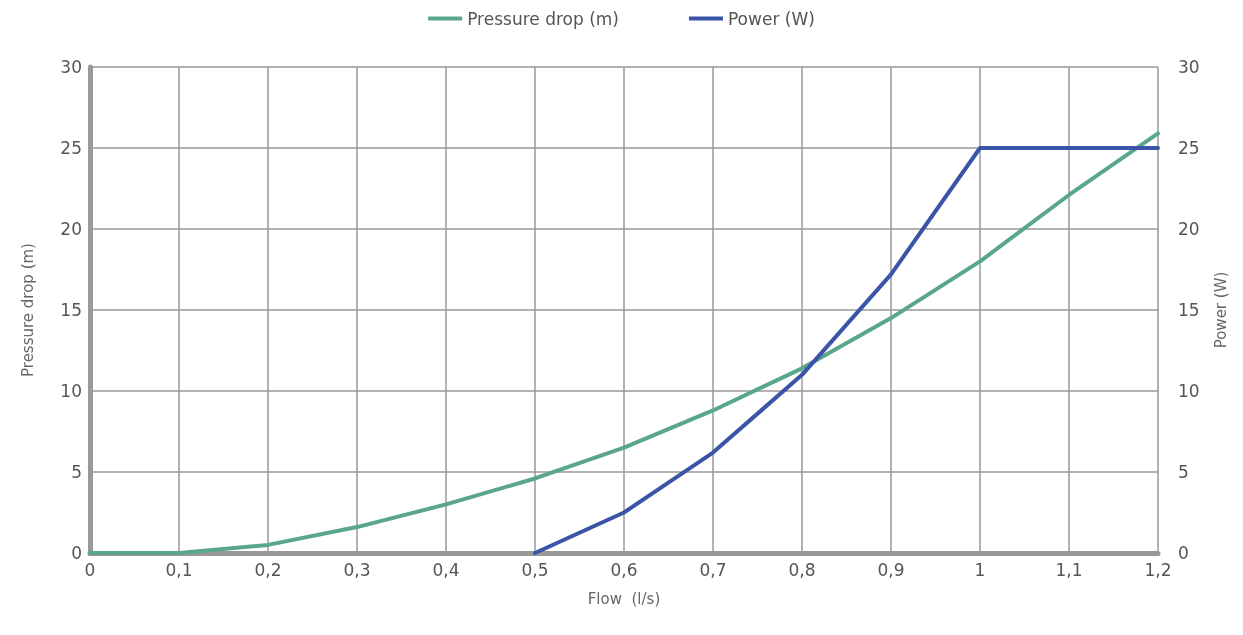 The height and width of the screenshot is (635, 1243). Describe the element at coordinates (1158, 569) in the screenshot. I see `x-tick-label: 1,2` at that location.